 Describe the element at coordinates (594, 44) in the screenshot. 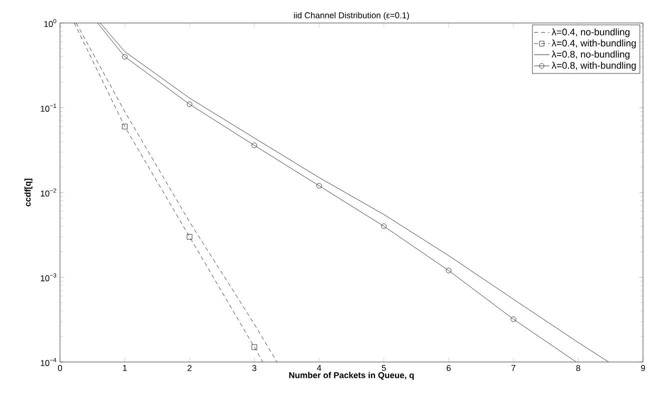

I see `legend-label: λ=0.4, with-bundling` at that location.